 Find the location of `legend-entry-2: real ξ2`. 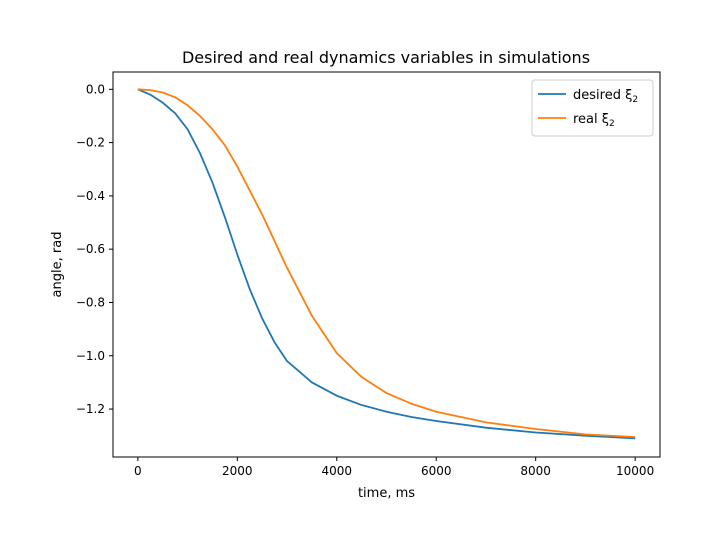

legend-entry-2: real ξ2 is located at coordinates (594, 120).